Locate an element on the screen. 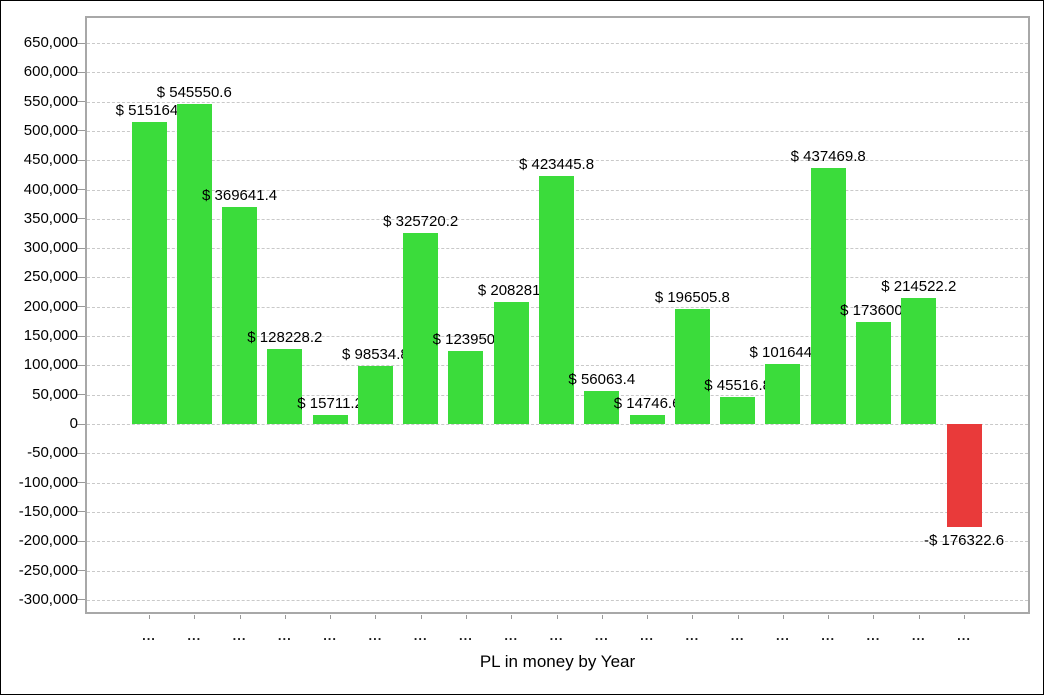 The width and height of the screenshot is (1044, 695). y-axis-tick-label: 200,000 is located at coordinates (50, 306).